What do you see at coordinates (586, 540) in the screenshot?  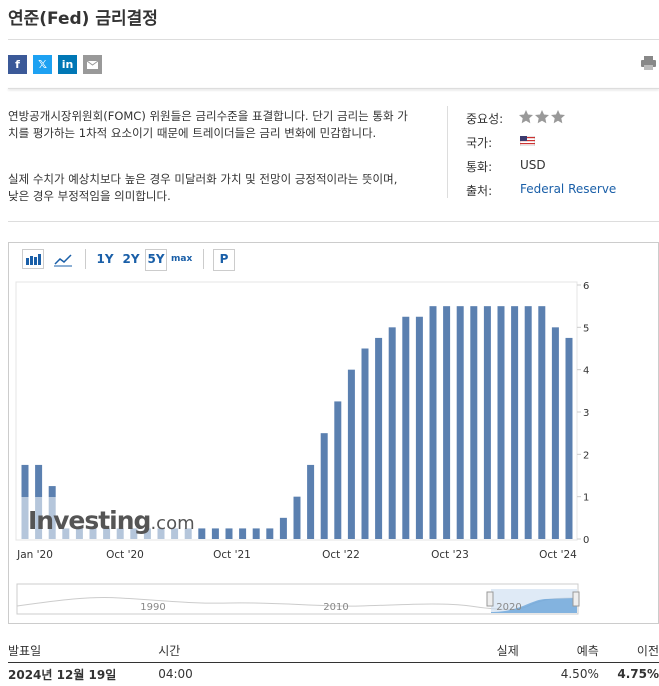 I see `y-tick-label: 0` at bounding box center [586, 540].